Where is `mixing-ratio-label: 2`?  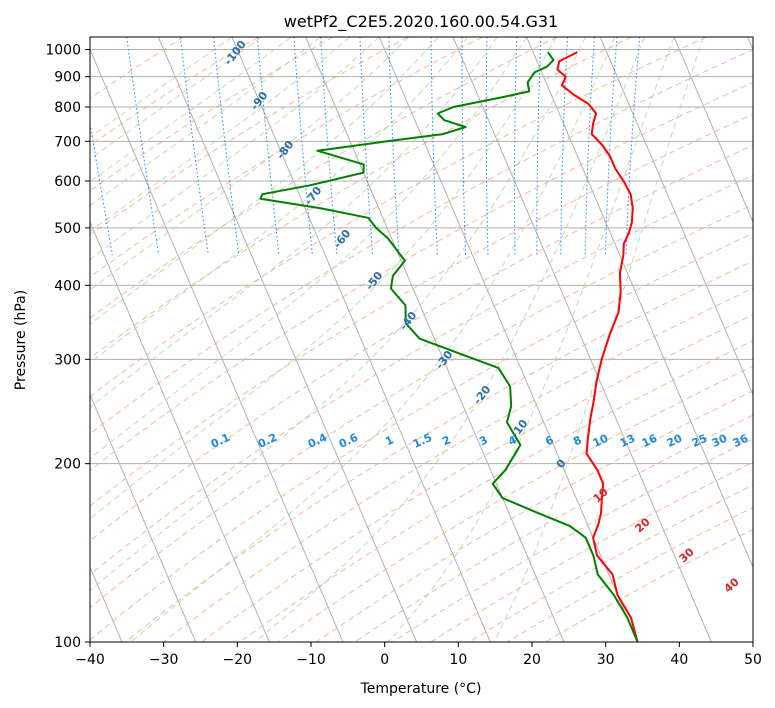
mixing-ratio-label: 2 is located at coordinates (446, 440).